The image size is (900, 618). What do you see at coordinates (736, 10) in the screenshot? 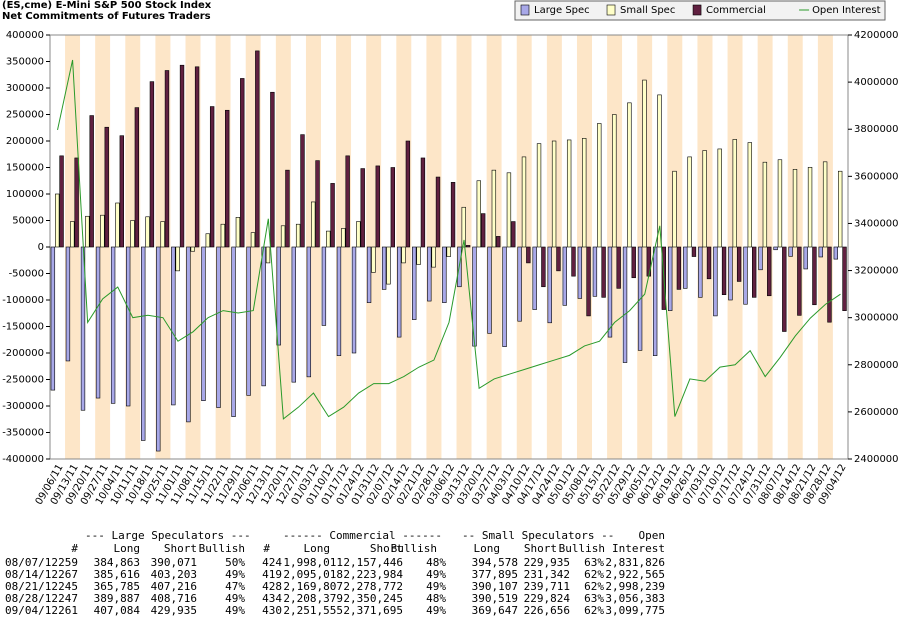
I see `legend-label: Commercial` at bounding box center [736, 10].